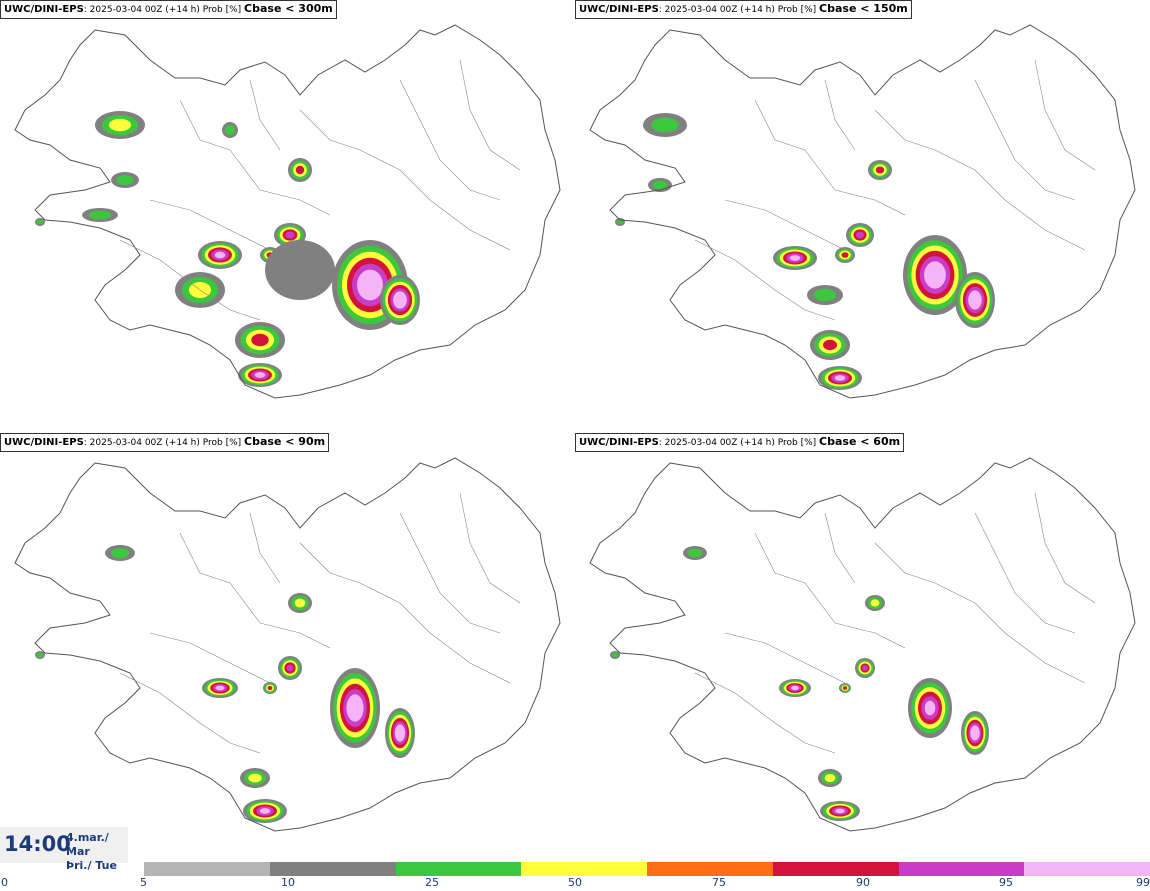 Image resolution: width=1150 pixels, height=891 pixels. I want to click on tick-label: 99, so click(1143, 882).